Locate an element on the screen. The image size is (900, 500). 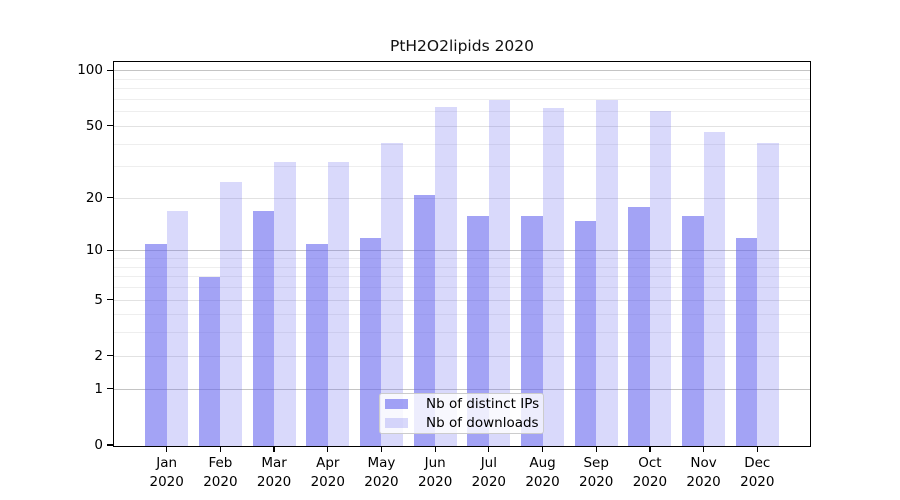
bar-downloads-jun is located at coordinates (446, 276).